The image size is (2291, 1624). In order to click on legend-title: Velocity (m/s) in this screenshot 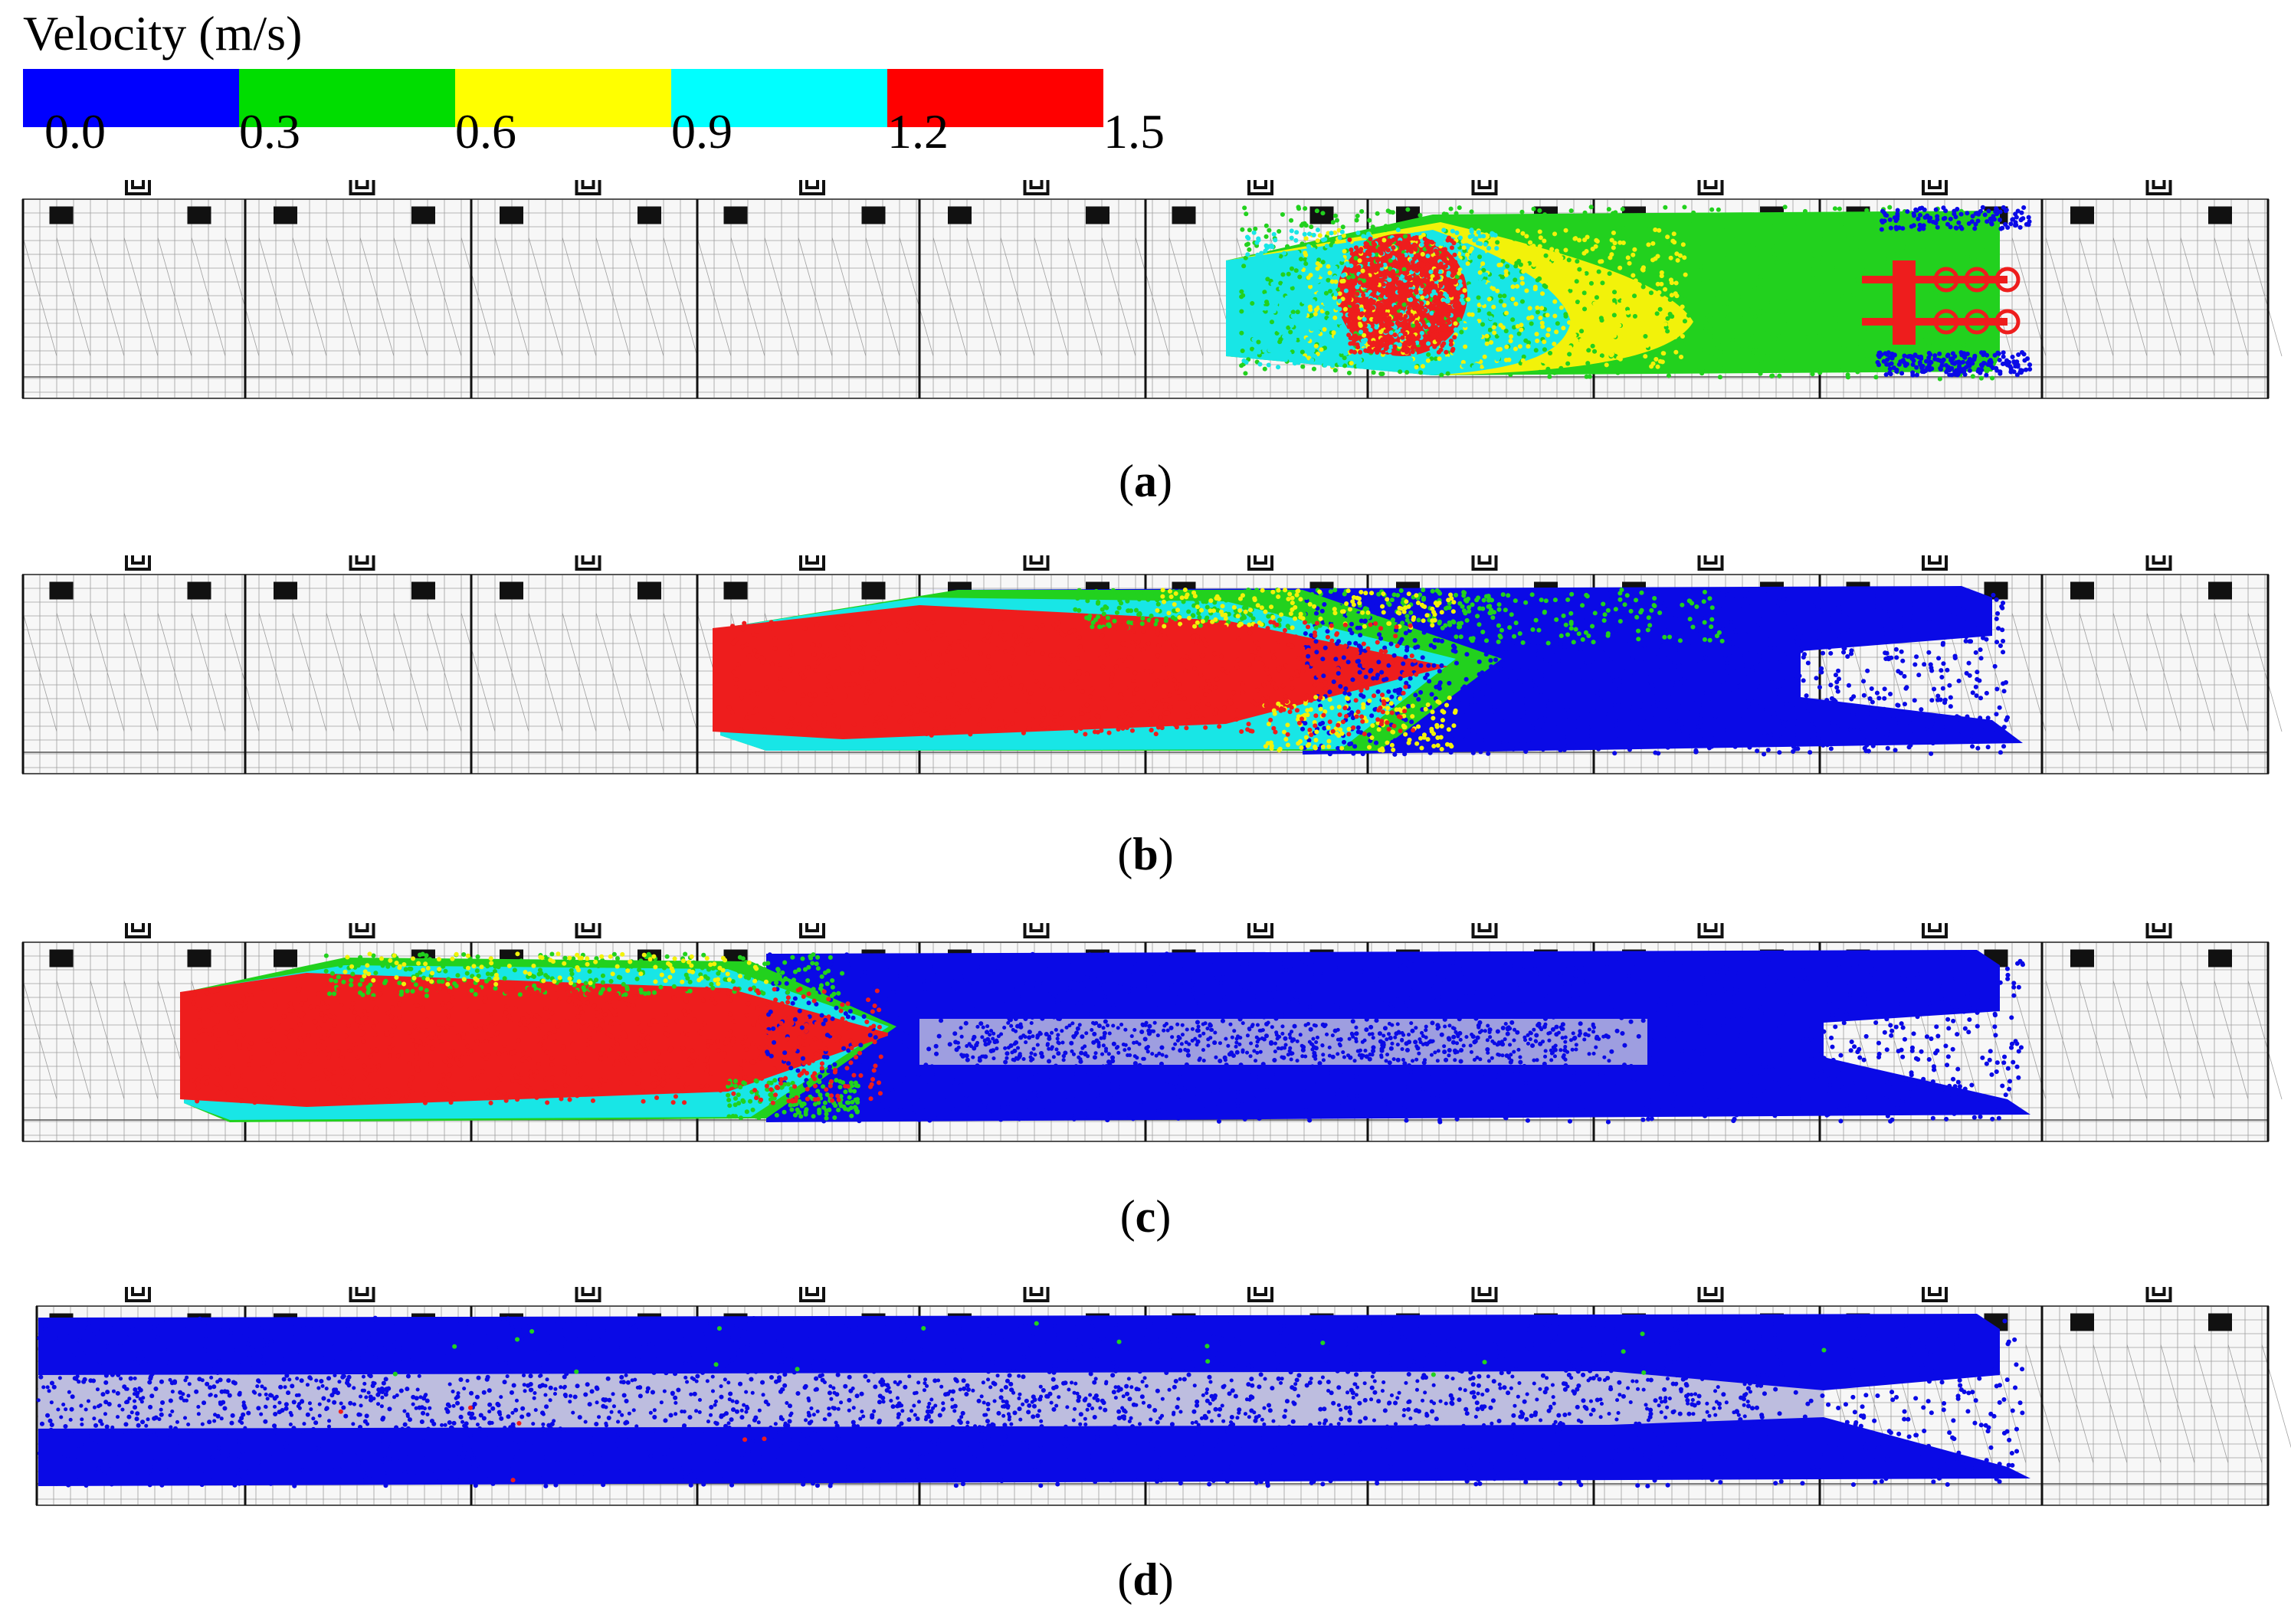, I will do `click(163, 34)`.